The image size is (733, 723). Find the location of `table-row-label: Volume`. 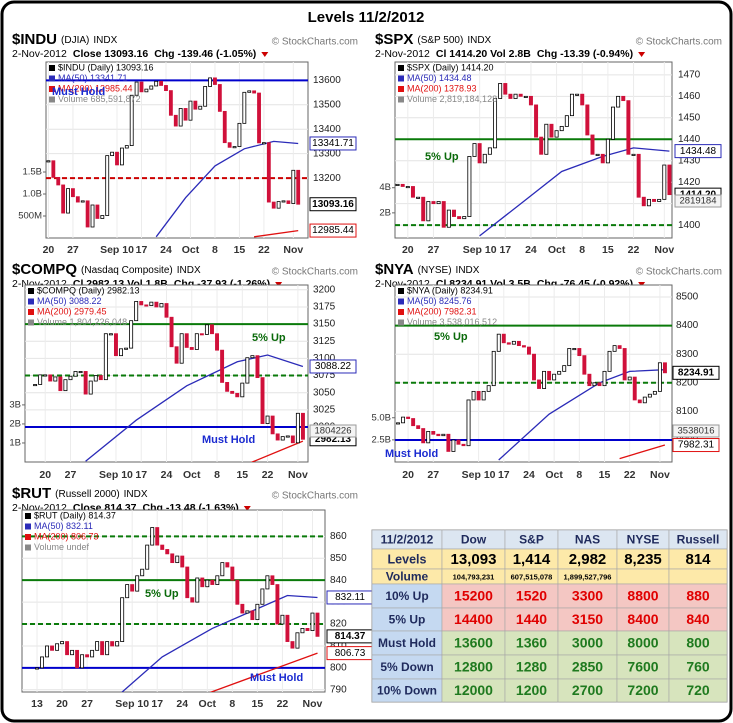

table-row-label: Volume is located at coordinates (407, 577).